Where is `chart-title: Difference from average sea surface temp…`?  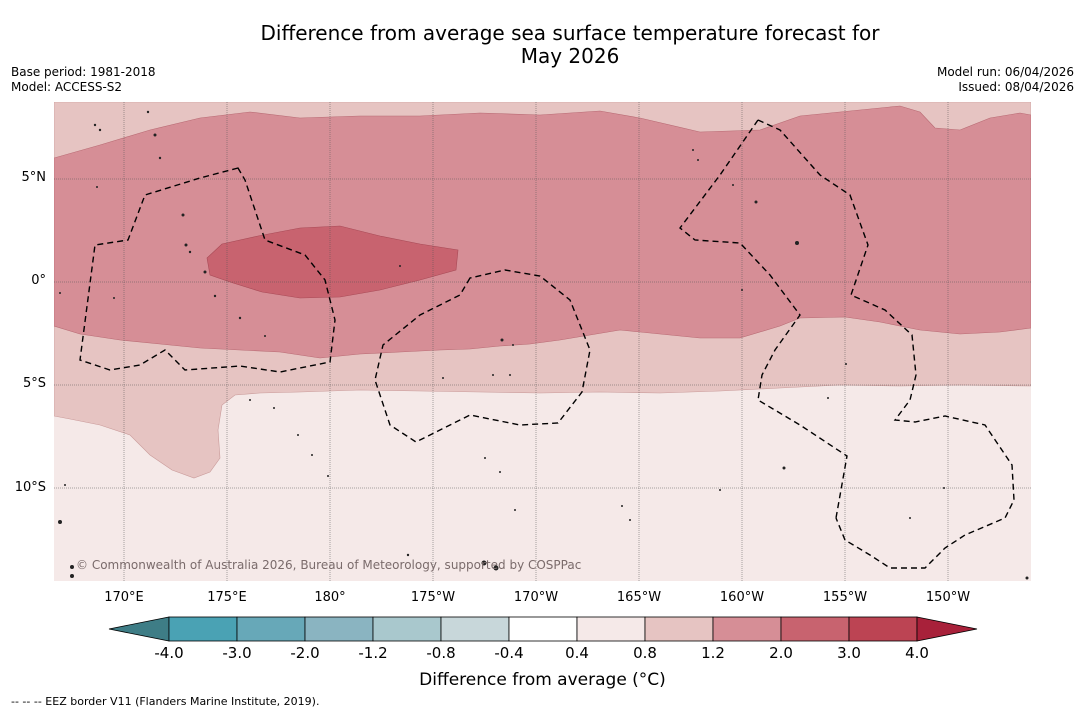 chart-title: Difference from average sea surface temp… is located at coordinates (542, 45).